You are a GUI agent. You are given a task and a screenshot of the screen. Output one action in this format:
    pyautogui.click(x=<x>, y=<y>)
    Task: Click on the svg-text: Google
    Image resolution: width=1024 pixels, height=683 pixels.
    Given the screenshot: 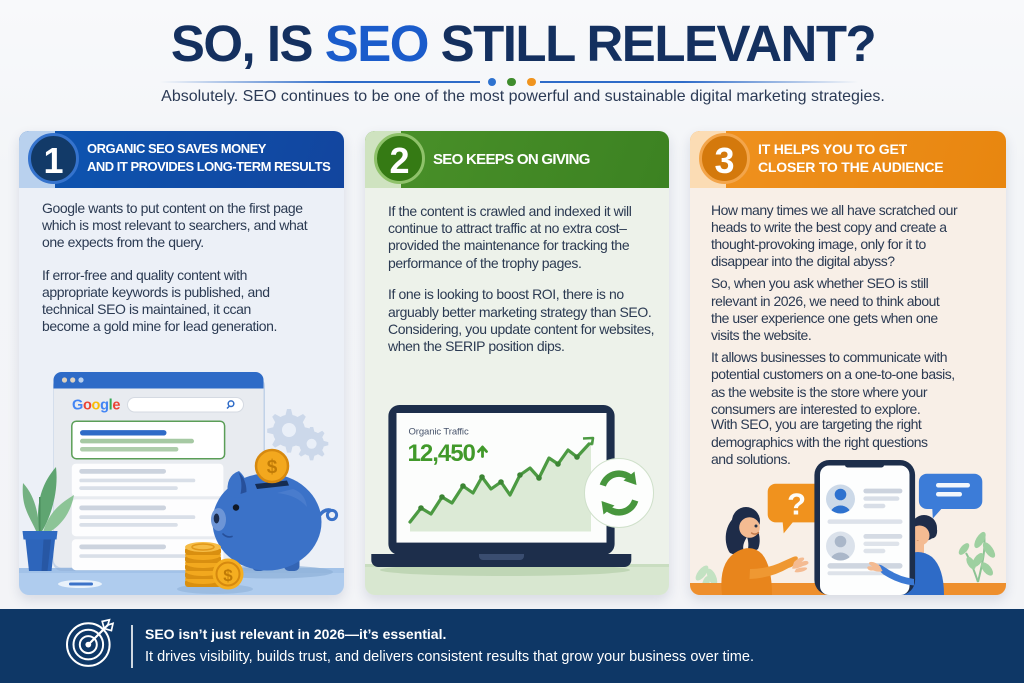 What is the action you would take?
    pyautogui.click(x=96, y=406)
    